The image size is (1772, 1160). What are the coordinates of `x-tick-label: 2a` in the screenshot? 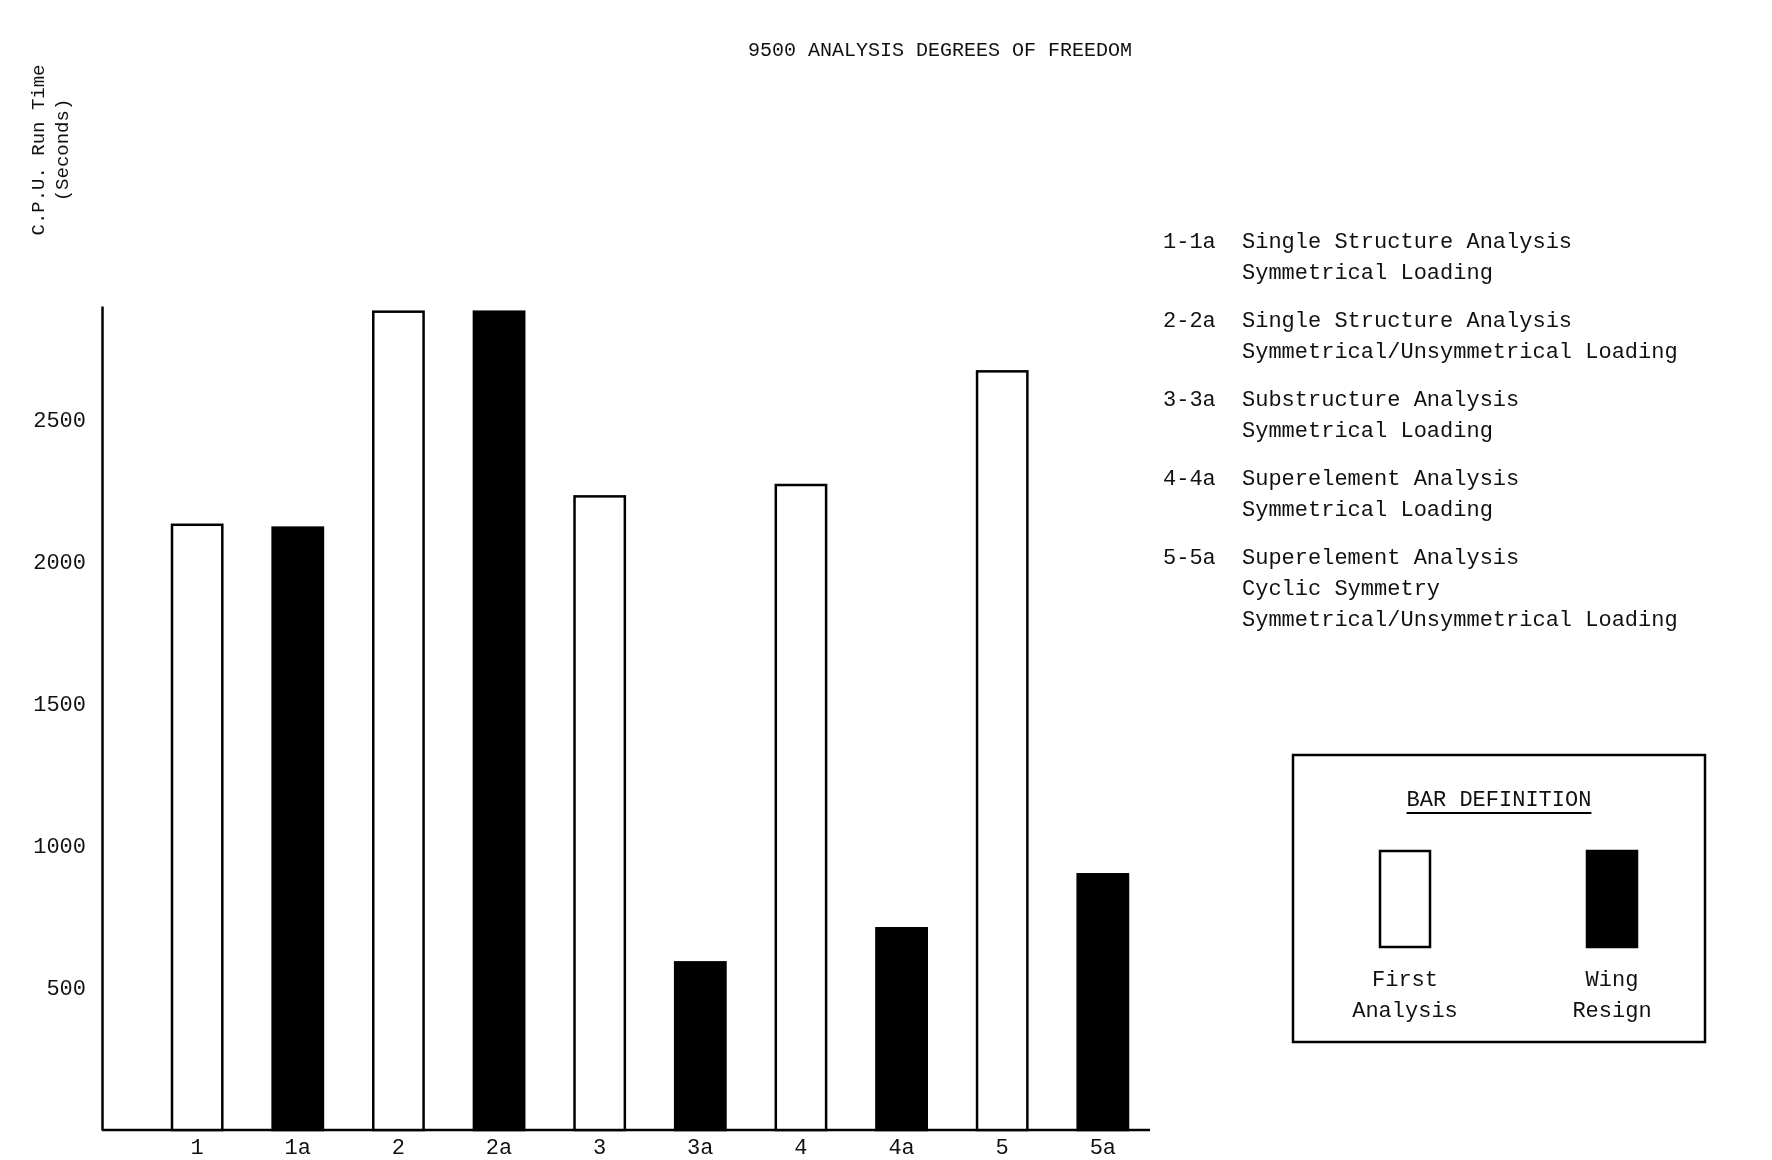 It's located at (499, 1147).